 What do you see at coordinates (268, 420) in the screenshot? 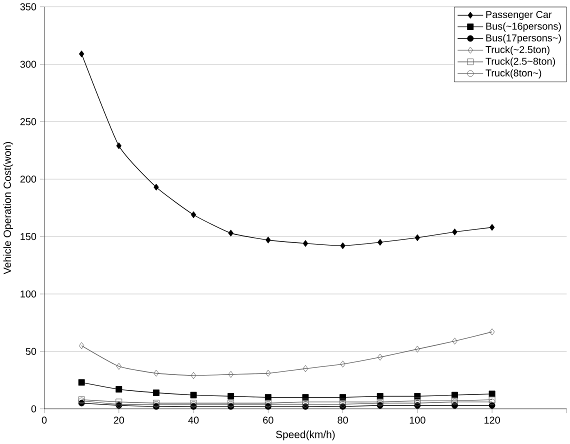
I see `x-tick-label: 60` at bounding box center [268, 420].